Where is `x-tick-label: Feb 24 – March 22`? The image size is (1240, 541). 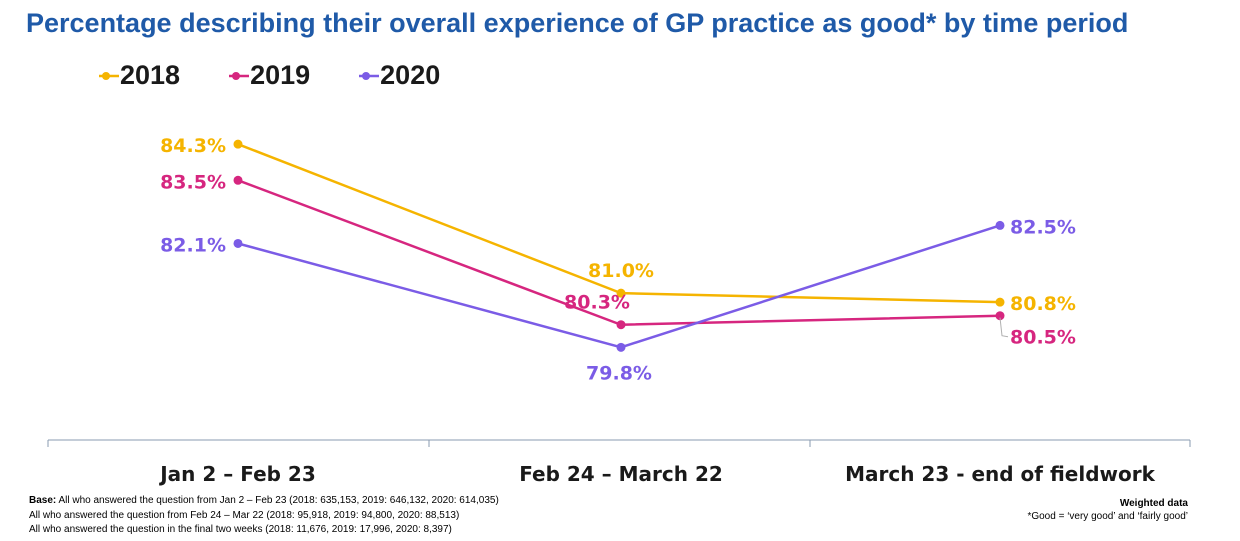 x-tick-label: Feb 24 – March 22 is located at coordinates (621, 474).